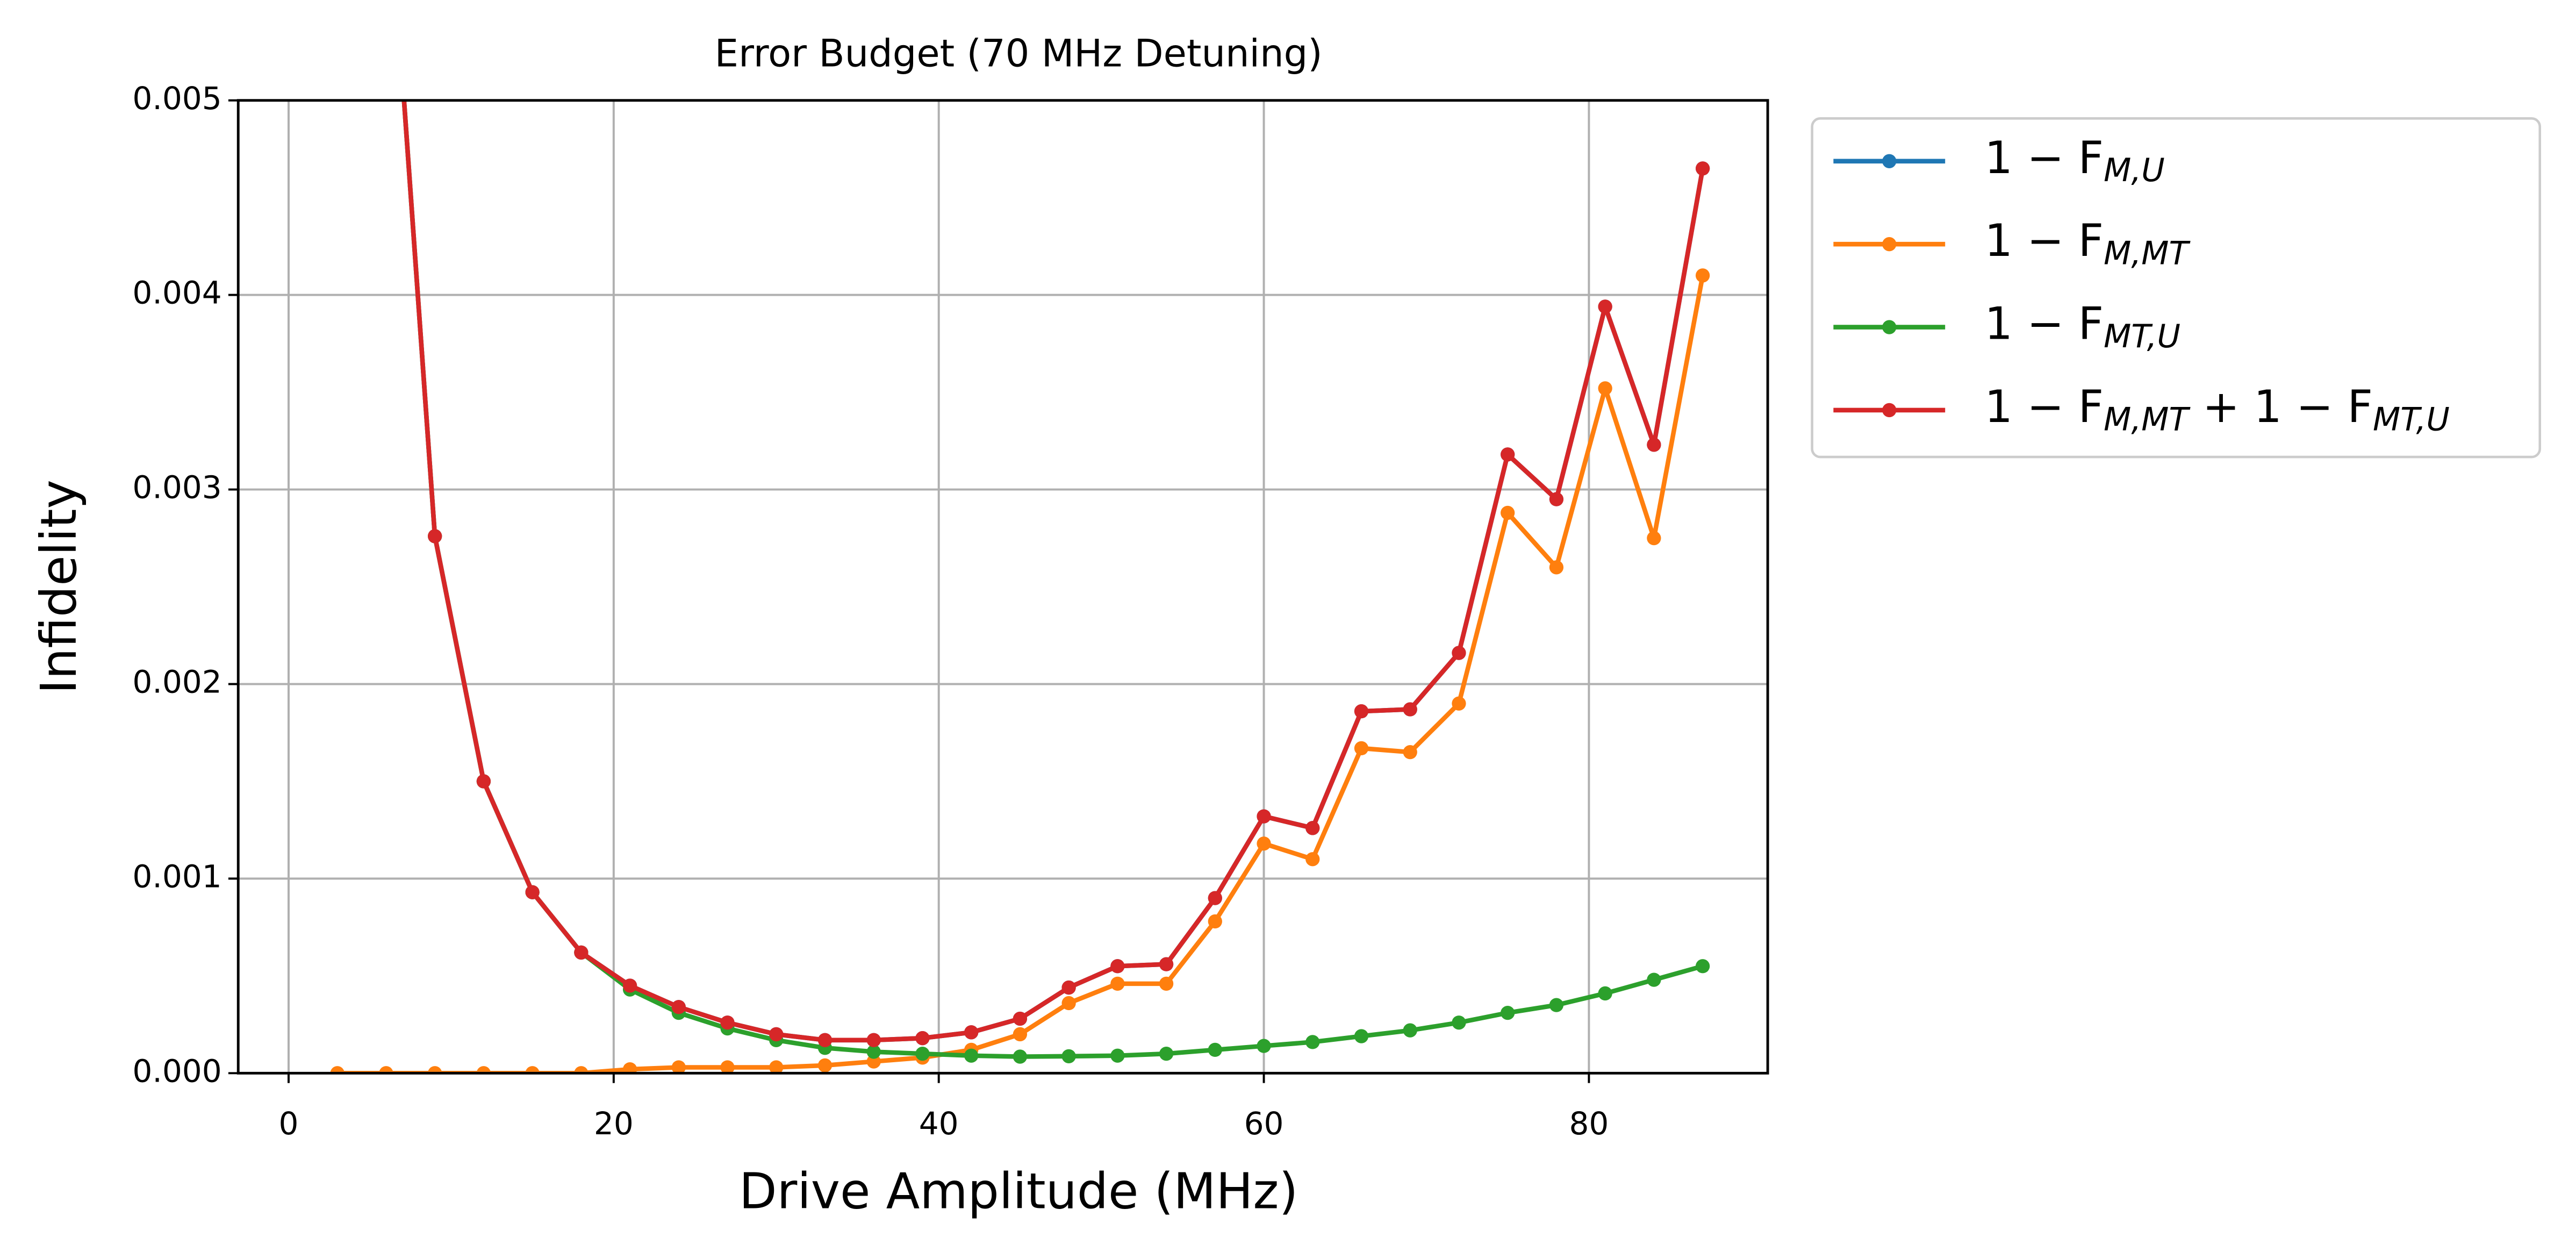 The image size is (2576, 1259). Describe the element at coordinates (289, 1123) in the screenshot. I see `x-tick-label: 0` at that location.